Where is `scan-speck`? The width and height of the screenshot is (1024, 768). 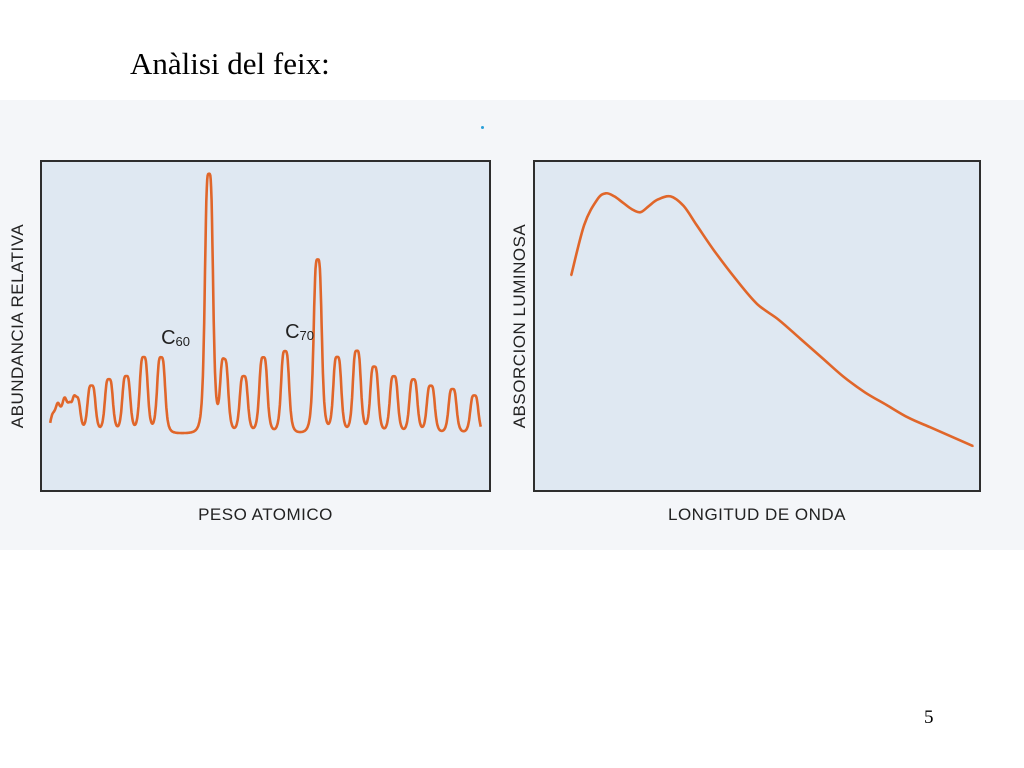 scan-speck is located at coordinates (482, 127).